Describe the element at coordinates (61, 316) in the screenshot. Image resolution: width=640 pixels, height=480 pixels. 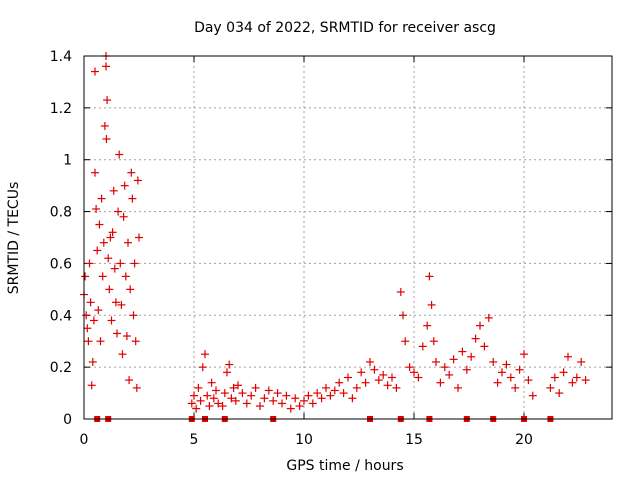
I see `y-tick-label: 0.4` at that location.